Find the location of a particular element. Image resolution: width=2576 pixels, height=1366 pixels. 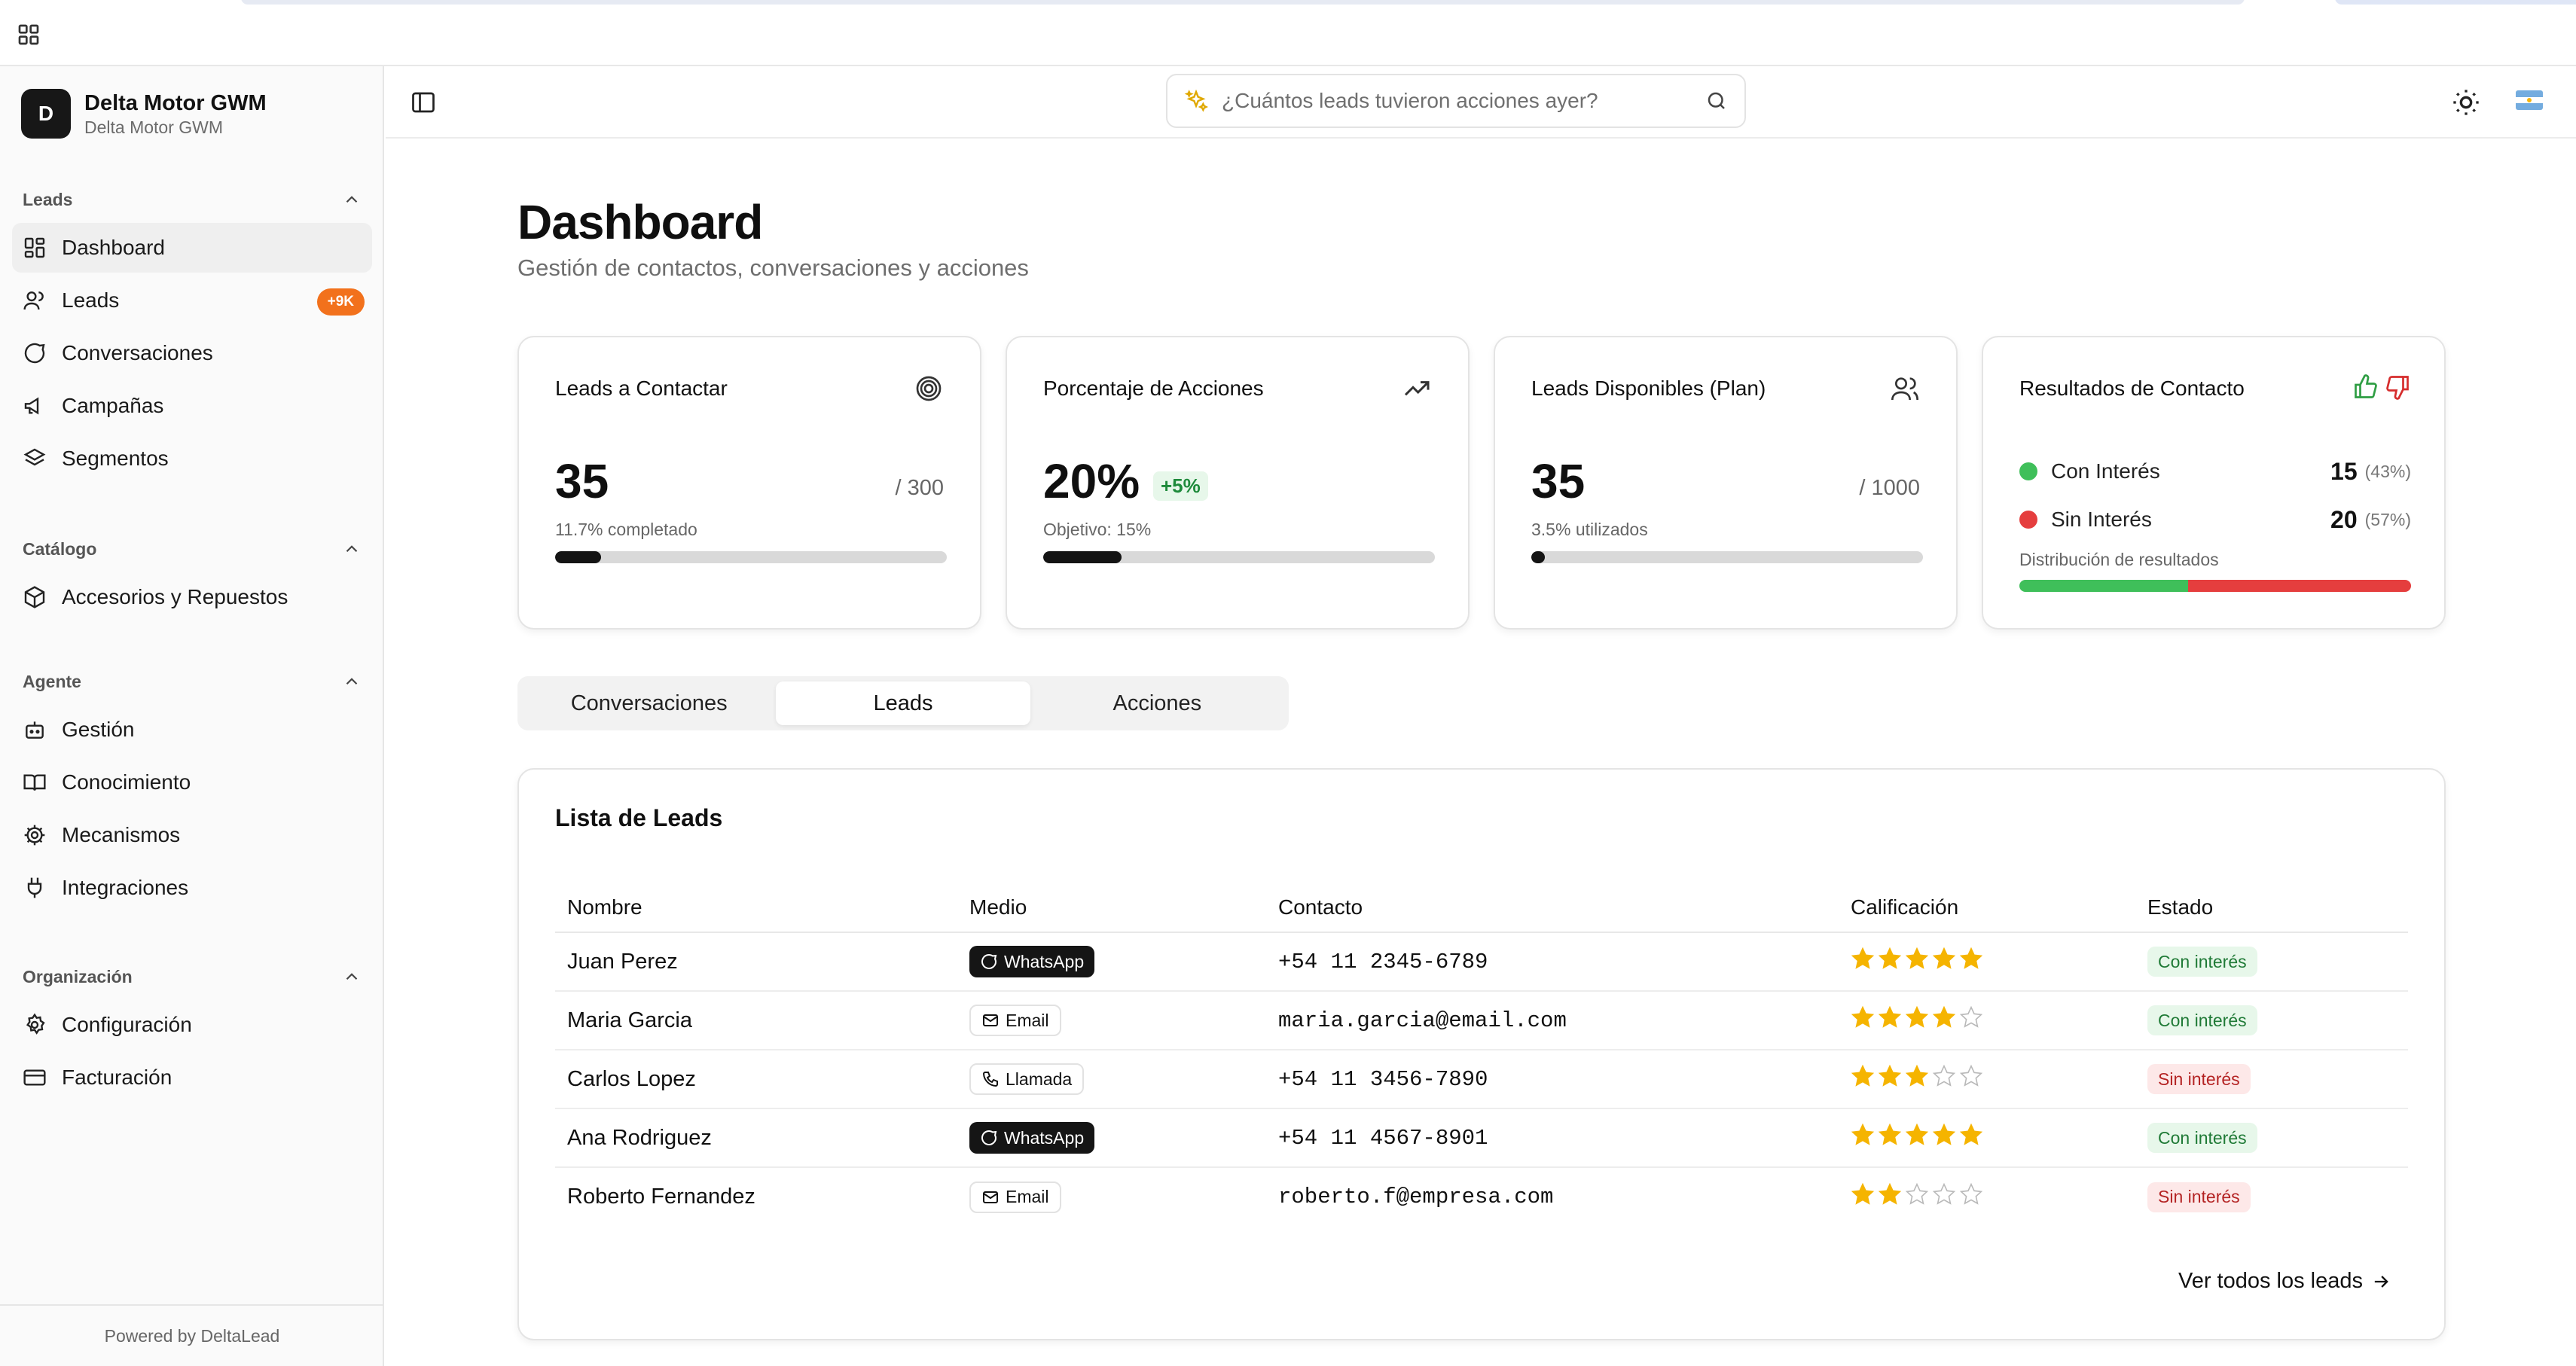

language-flag-icon is located at coordinates (2530, 100).